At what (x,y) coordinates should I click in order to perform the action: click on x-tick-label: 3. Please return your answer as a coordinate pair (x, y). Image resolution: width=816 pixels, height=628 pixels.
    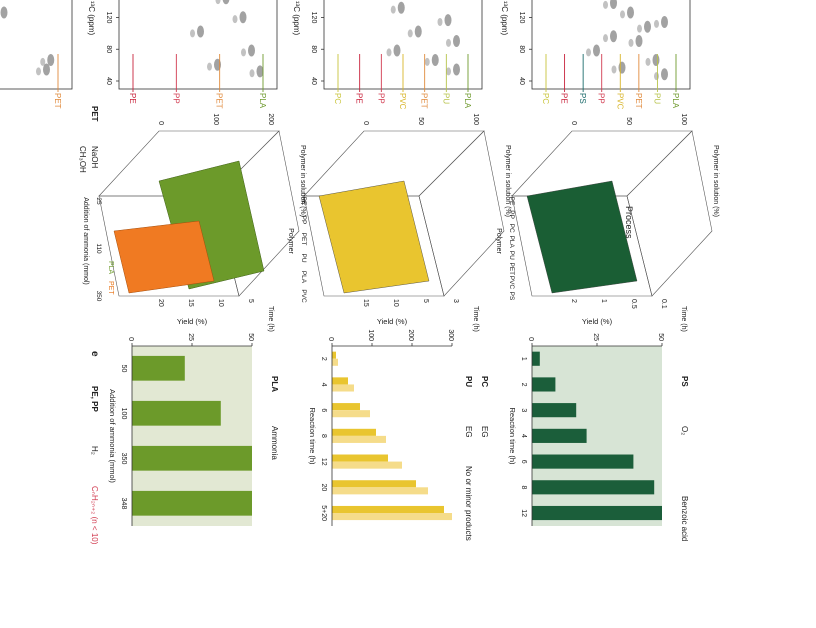
    Looking at the image, I should click on (523, 410).